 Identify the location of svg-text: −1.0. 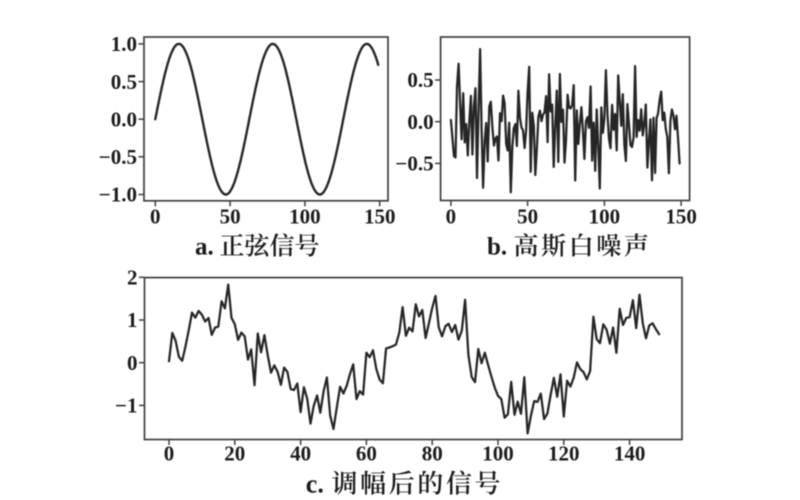
(118, 195).